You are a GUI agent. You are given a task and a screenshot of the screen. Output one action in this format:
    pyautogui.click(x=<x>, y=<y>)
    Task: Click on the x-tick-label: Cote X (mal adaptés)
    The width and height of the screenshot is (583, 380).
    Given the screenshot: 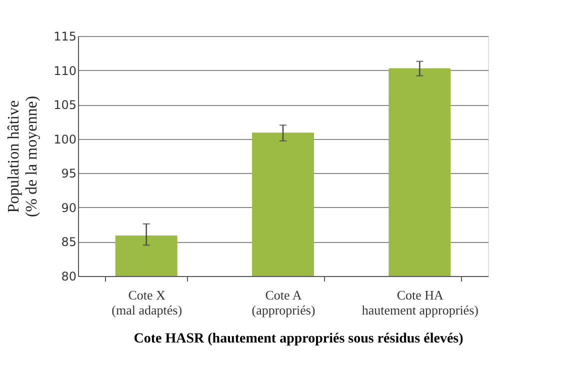 What is the action you would take?
    pyautogui.click(x=147, y=303)
    